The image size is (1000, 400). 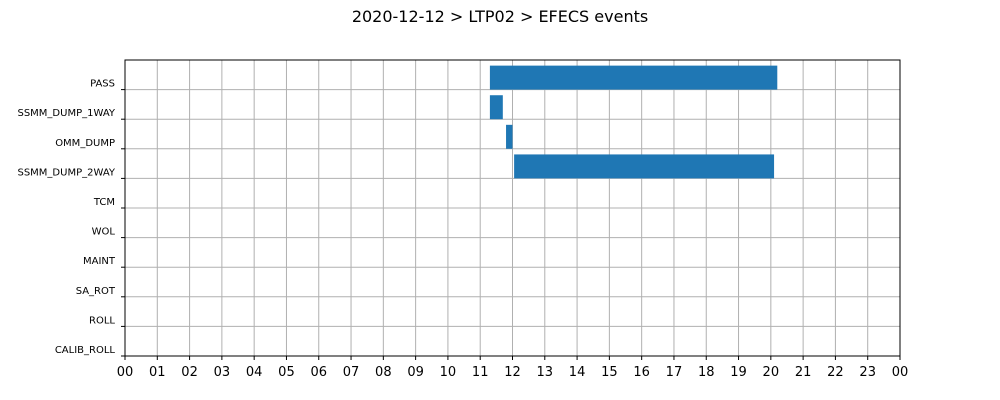 I want to click on x-tick-label: 15, so click(x=609, y=372).